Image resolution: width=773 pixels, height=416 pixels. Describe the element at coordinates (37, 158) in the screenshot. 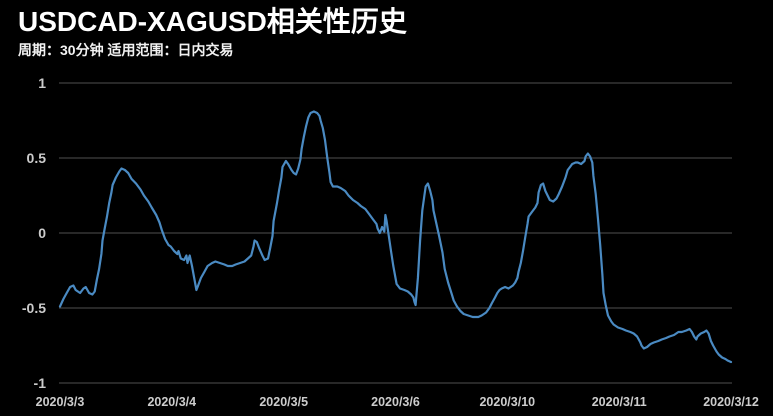

I see `y-axis-tick-label: 0.5` at that location.